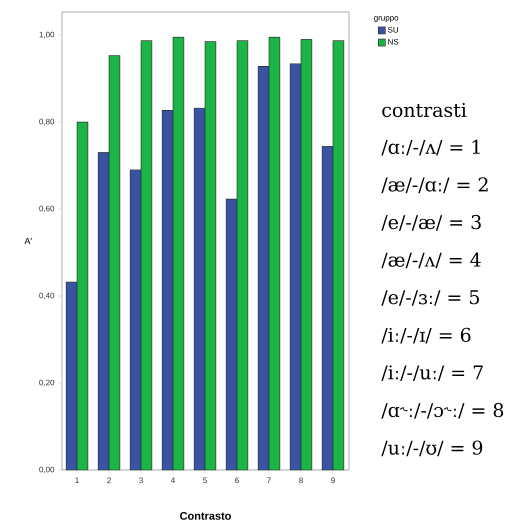  I want to click on text: /ɑ˞ː/-/ɔ˞ː/ = 8, so click(442, 410).